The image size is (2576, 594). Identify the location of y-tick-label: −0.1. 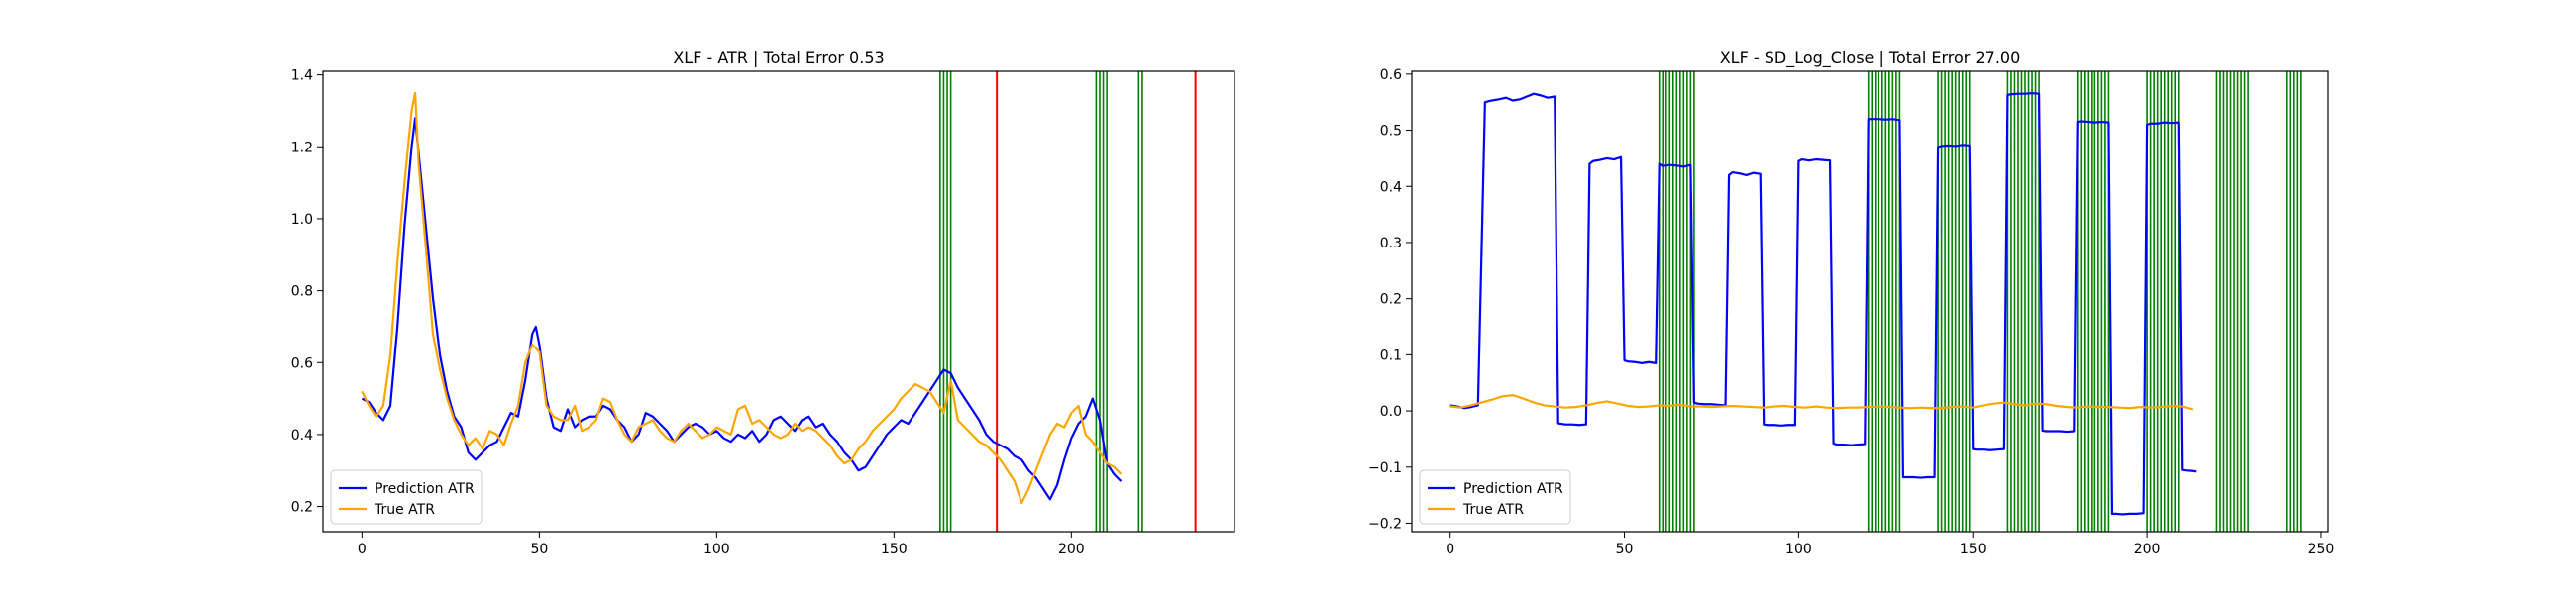
(1385, 468).